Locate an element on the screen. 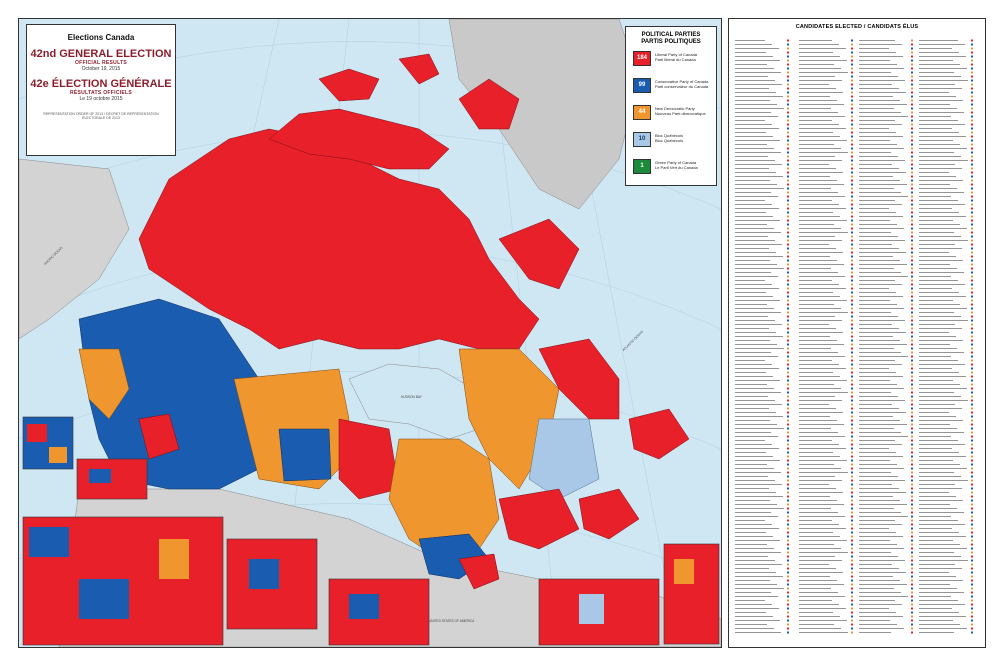 Image resolution: width=1000 pixels, height=666 pixels. hudson-bay-label: HUDSON BAY is located at coordinates (411, 397).